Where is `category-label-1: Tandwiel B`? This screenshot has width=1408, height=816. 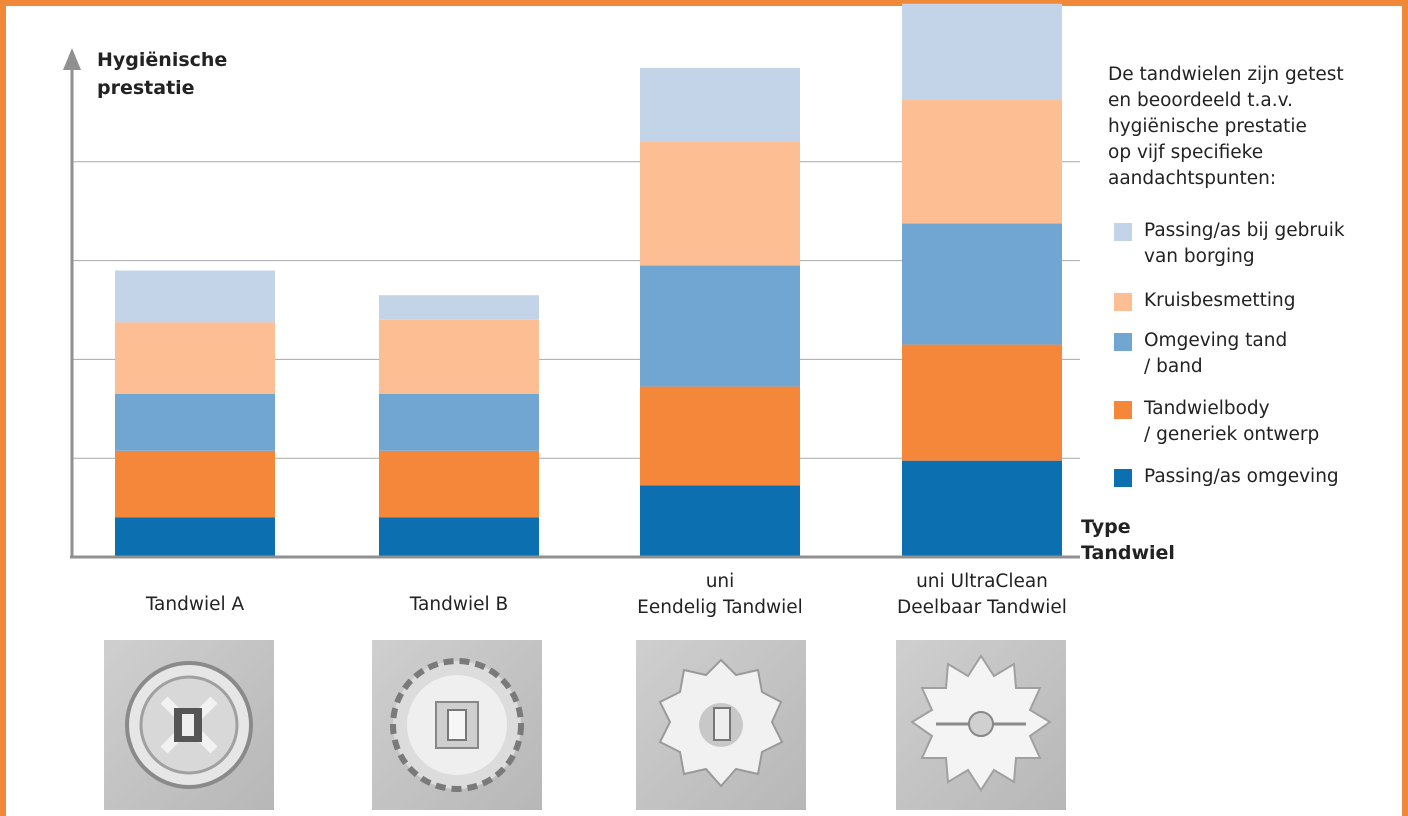 category-label-1: Tandwiel B is located at coordinates (459, 604).